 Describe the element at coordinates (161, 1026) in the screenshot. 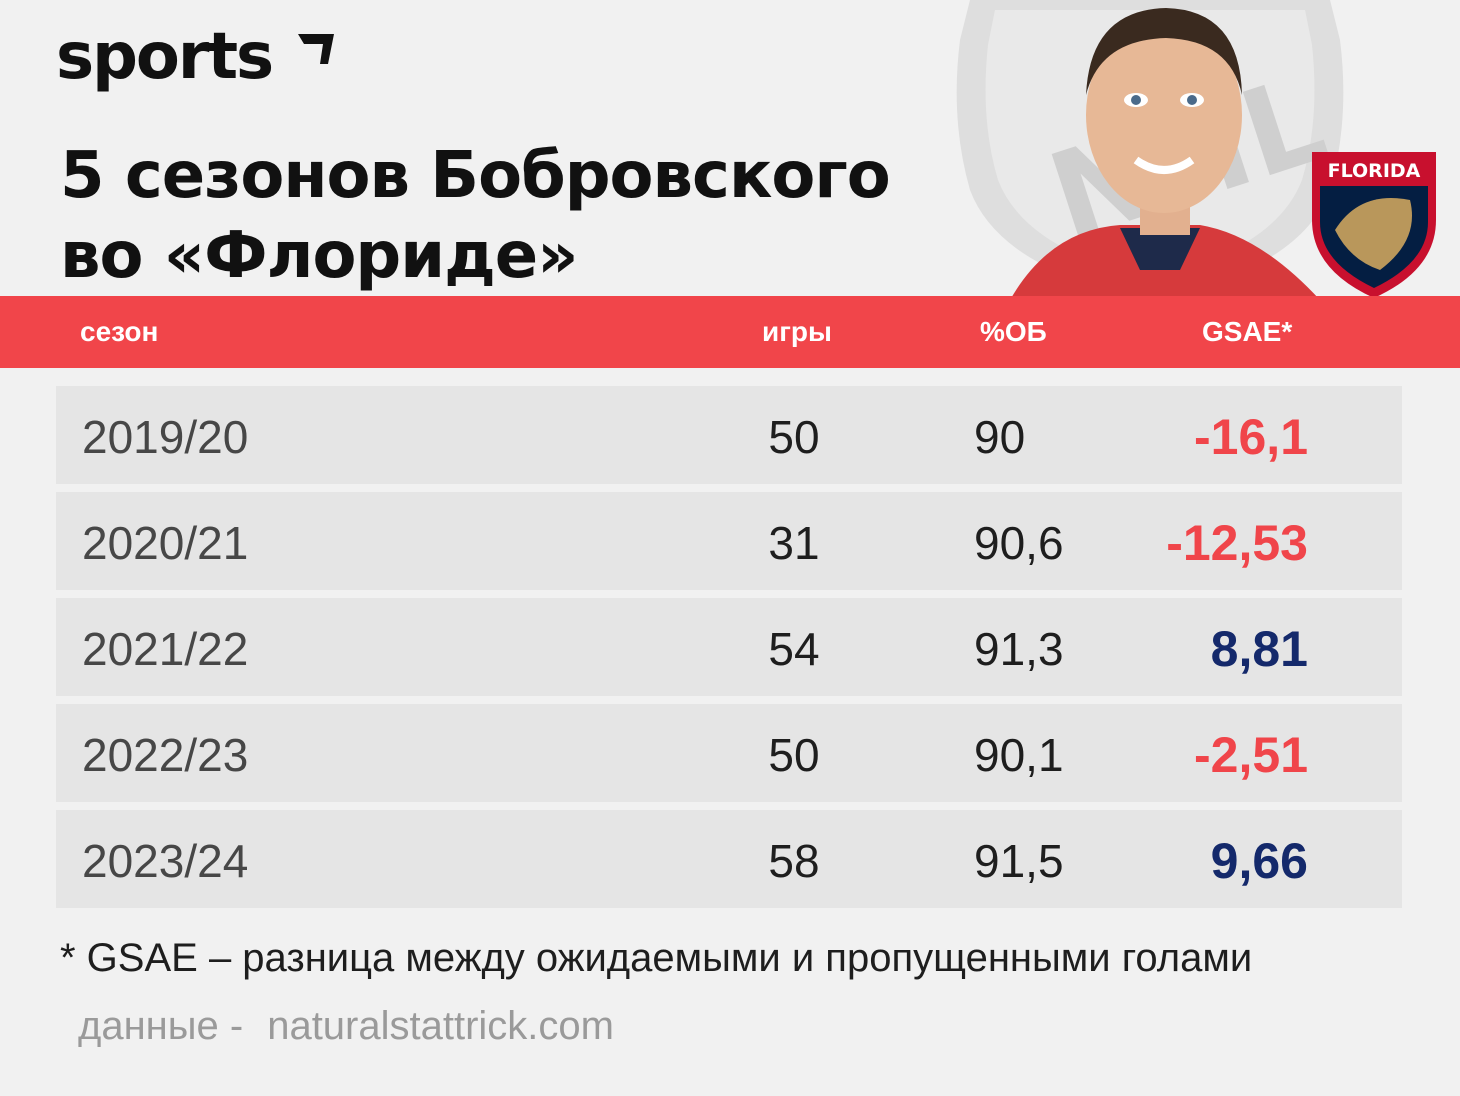

I see `source-label: данные -` at that location.